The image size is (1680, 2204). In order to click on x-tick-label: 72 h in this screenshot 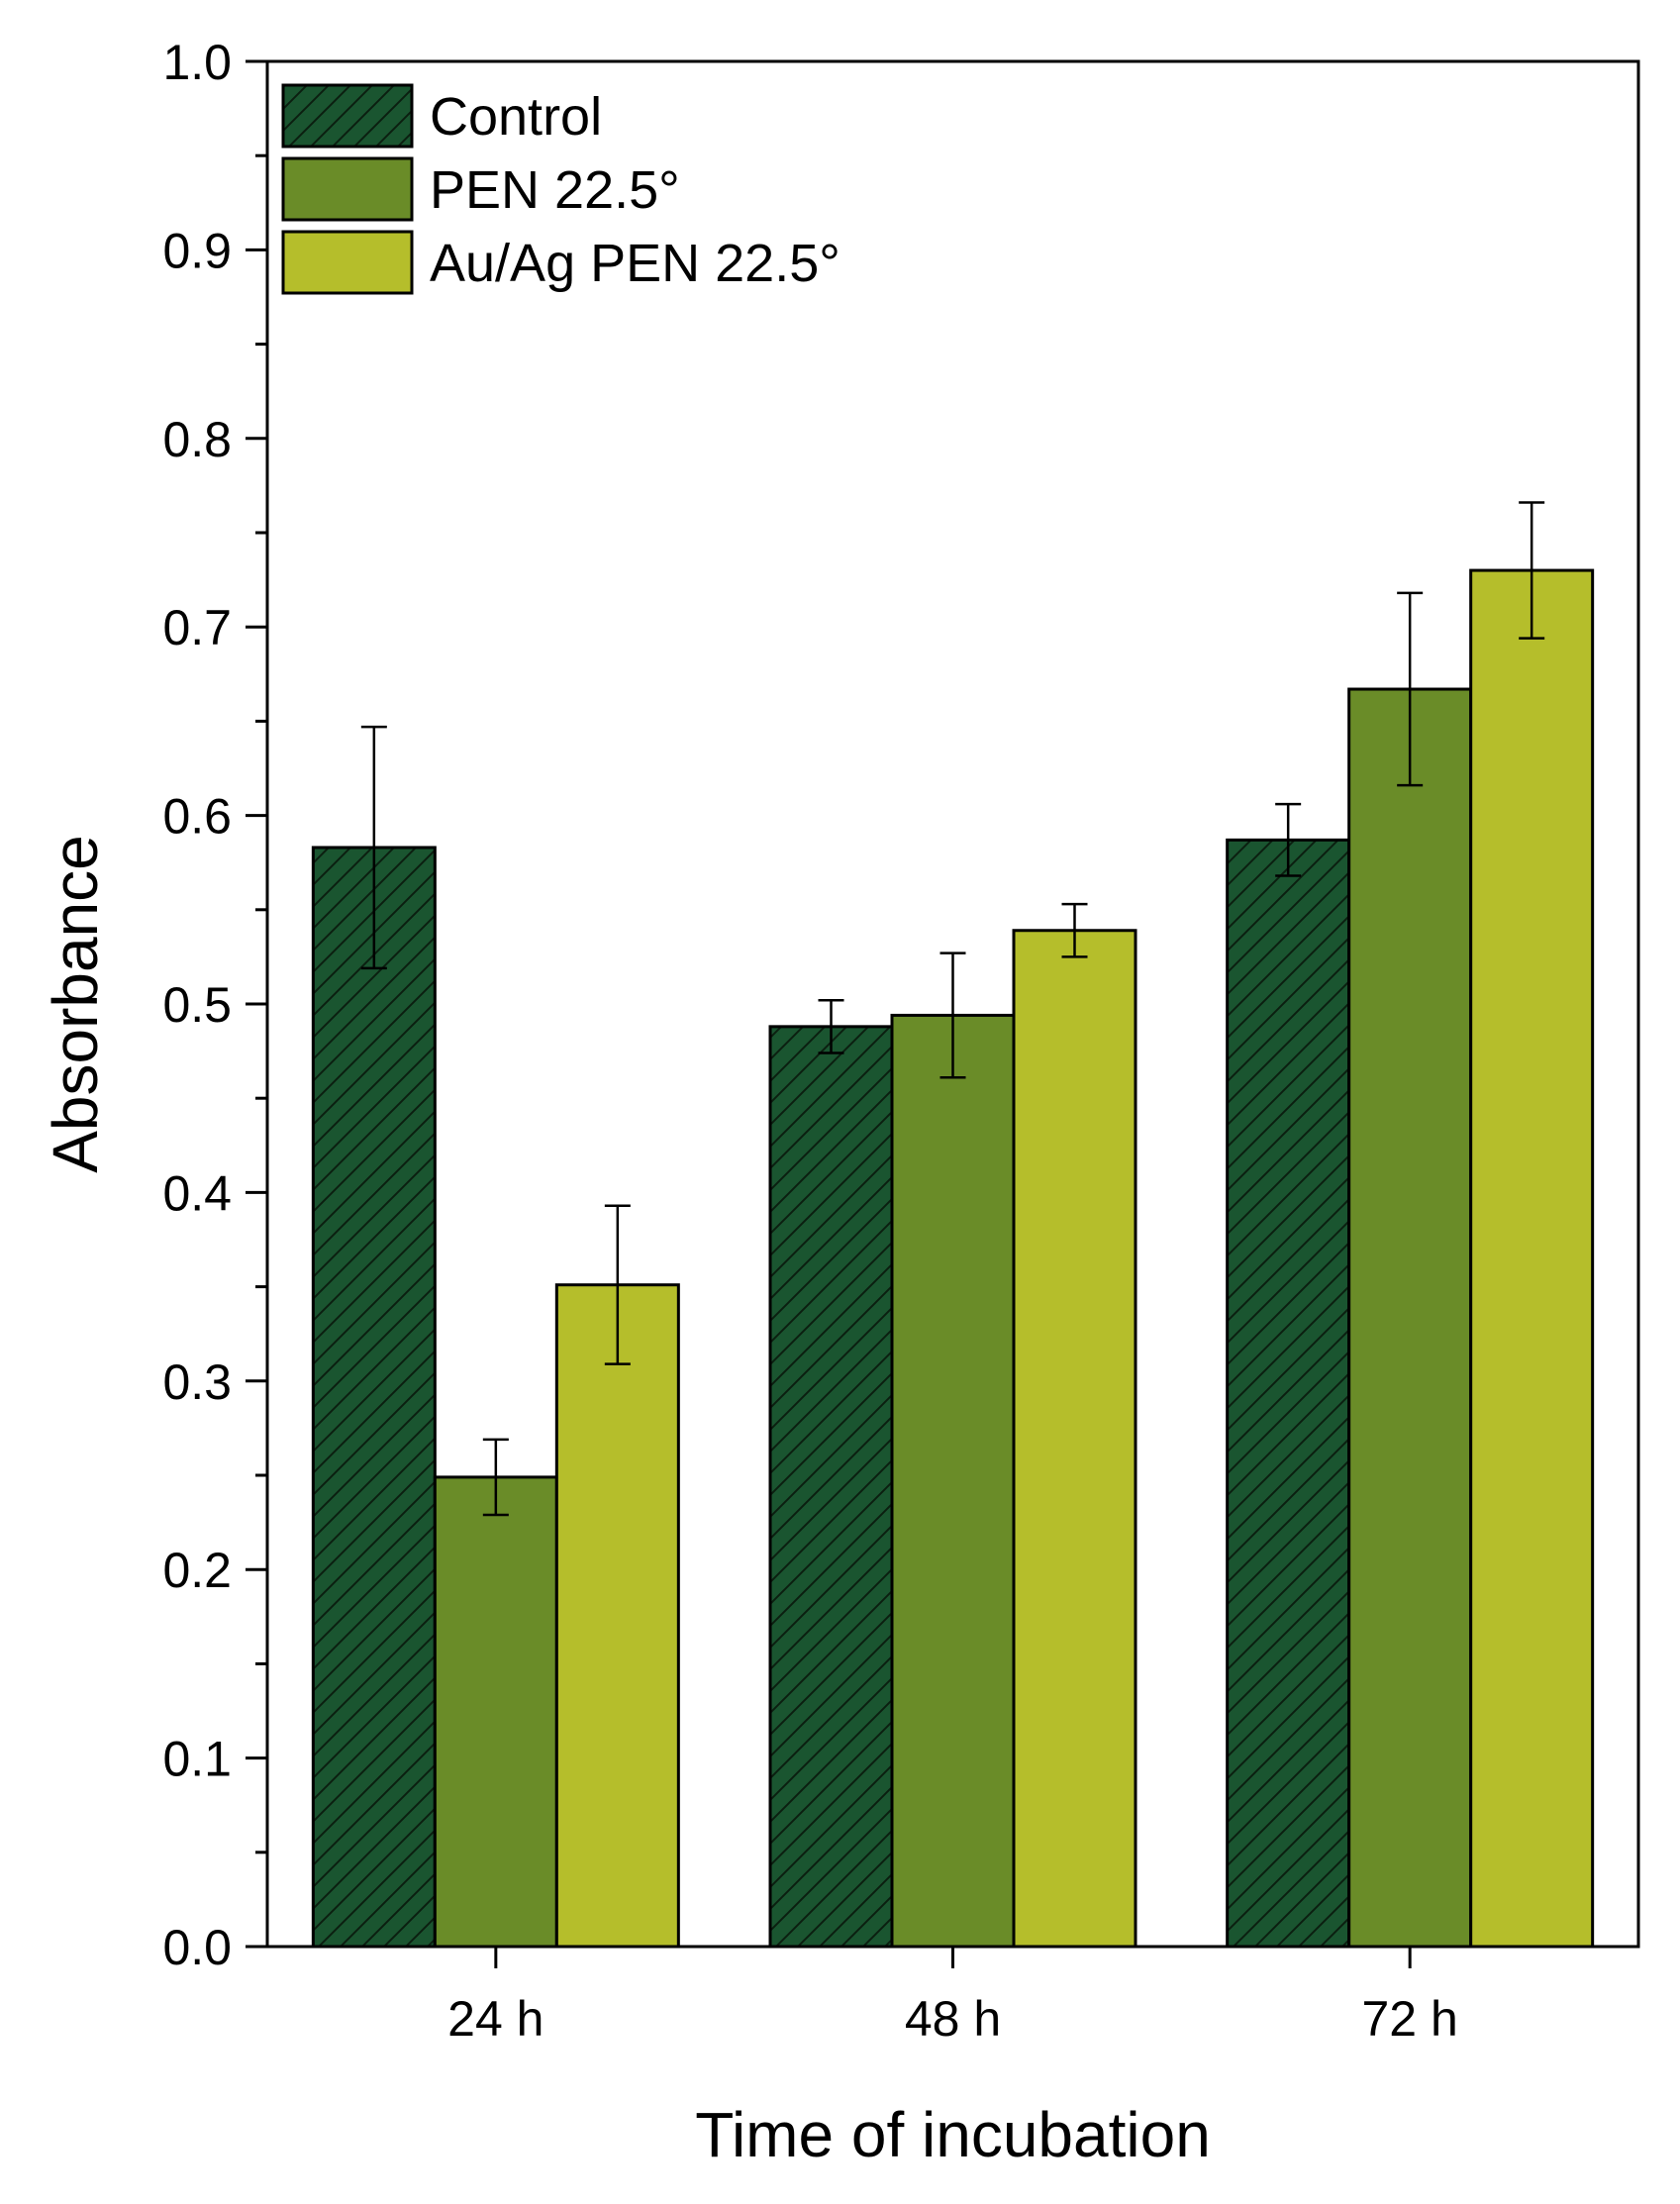, I will do `click(1410, 2019)`.